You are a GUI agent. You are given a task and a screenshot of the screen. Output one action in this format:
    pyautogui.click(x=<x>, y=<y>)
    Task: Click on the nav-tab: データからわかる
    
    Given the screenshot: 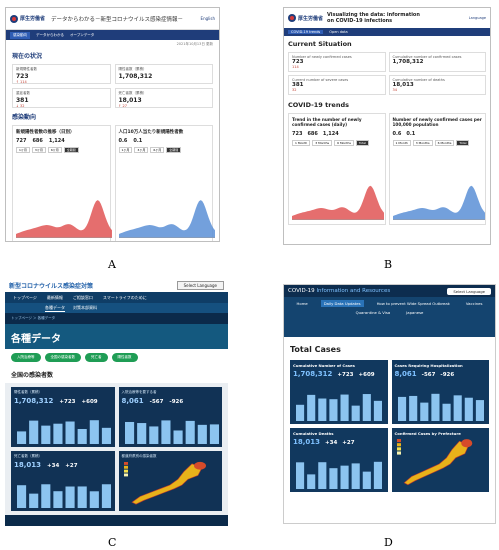 What is the action you would take?
    pyautogui.click(x=50, y=34)
    